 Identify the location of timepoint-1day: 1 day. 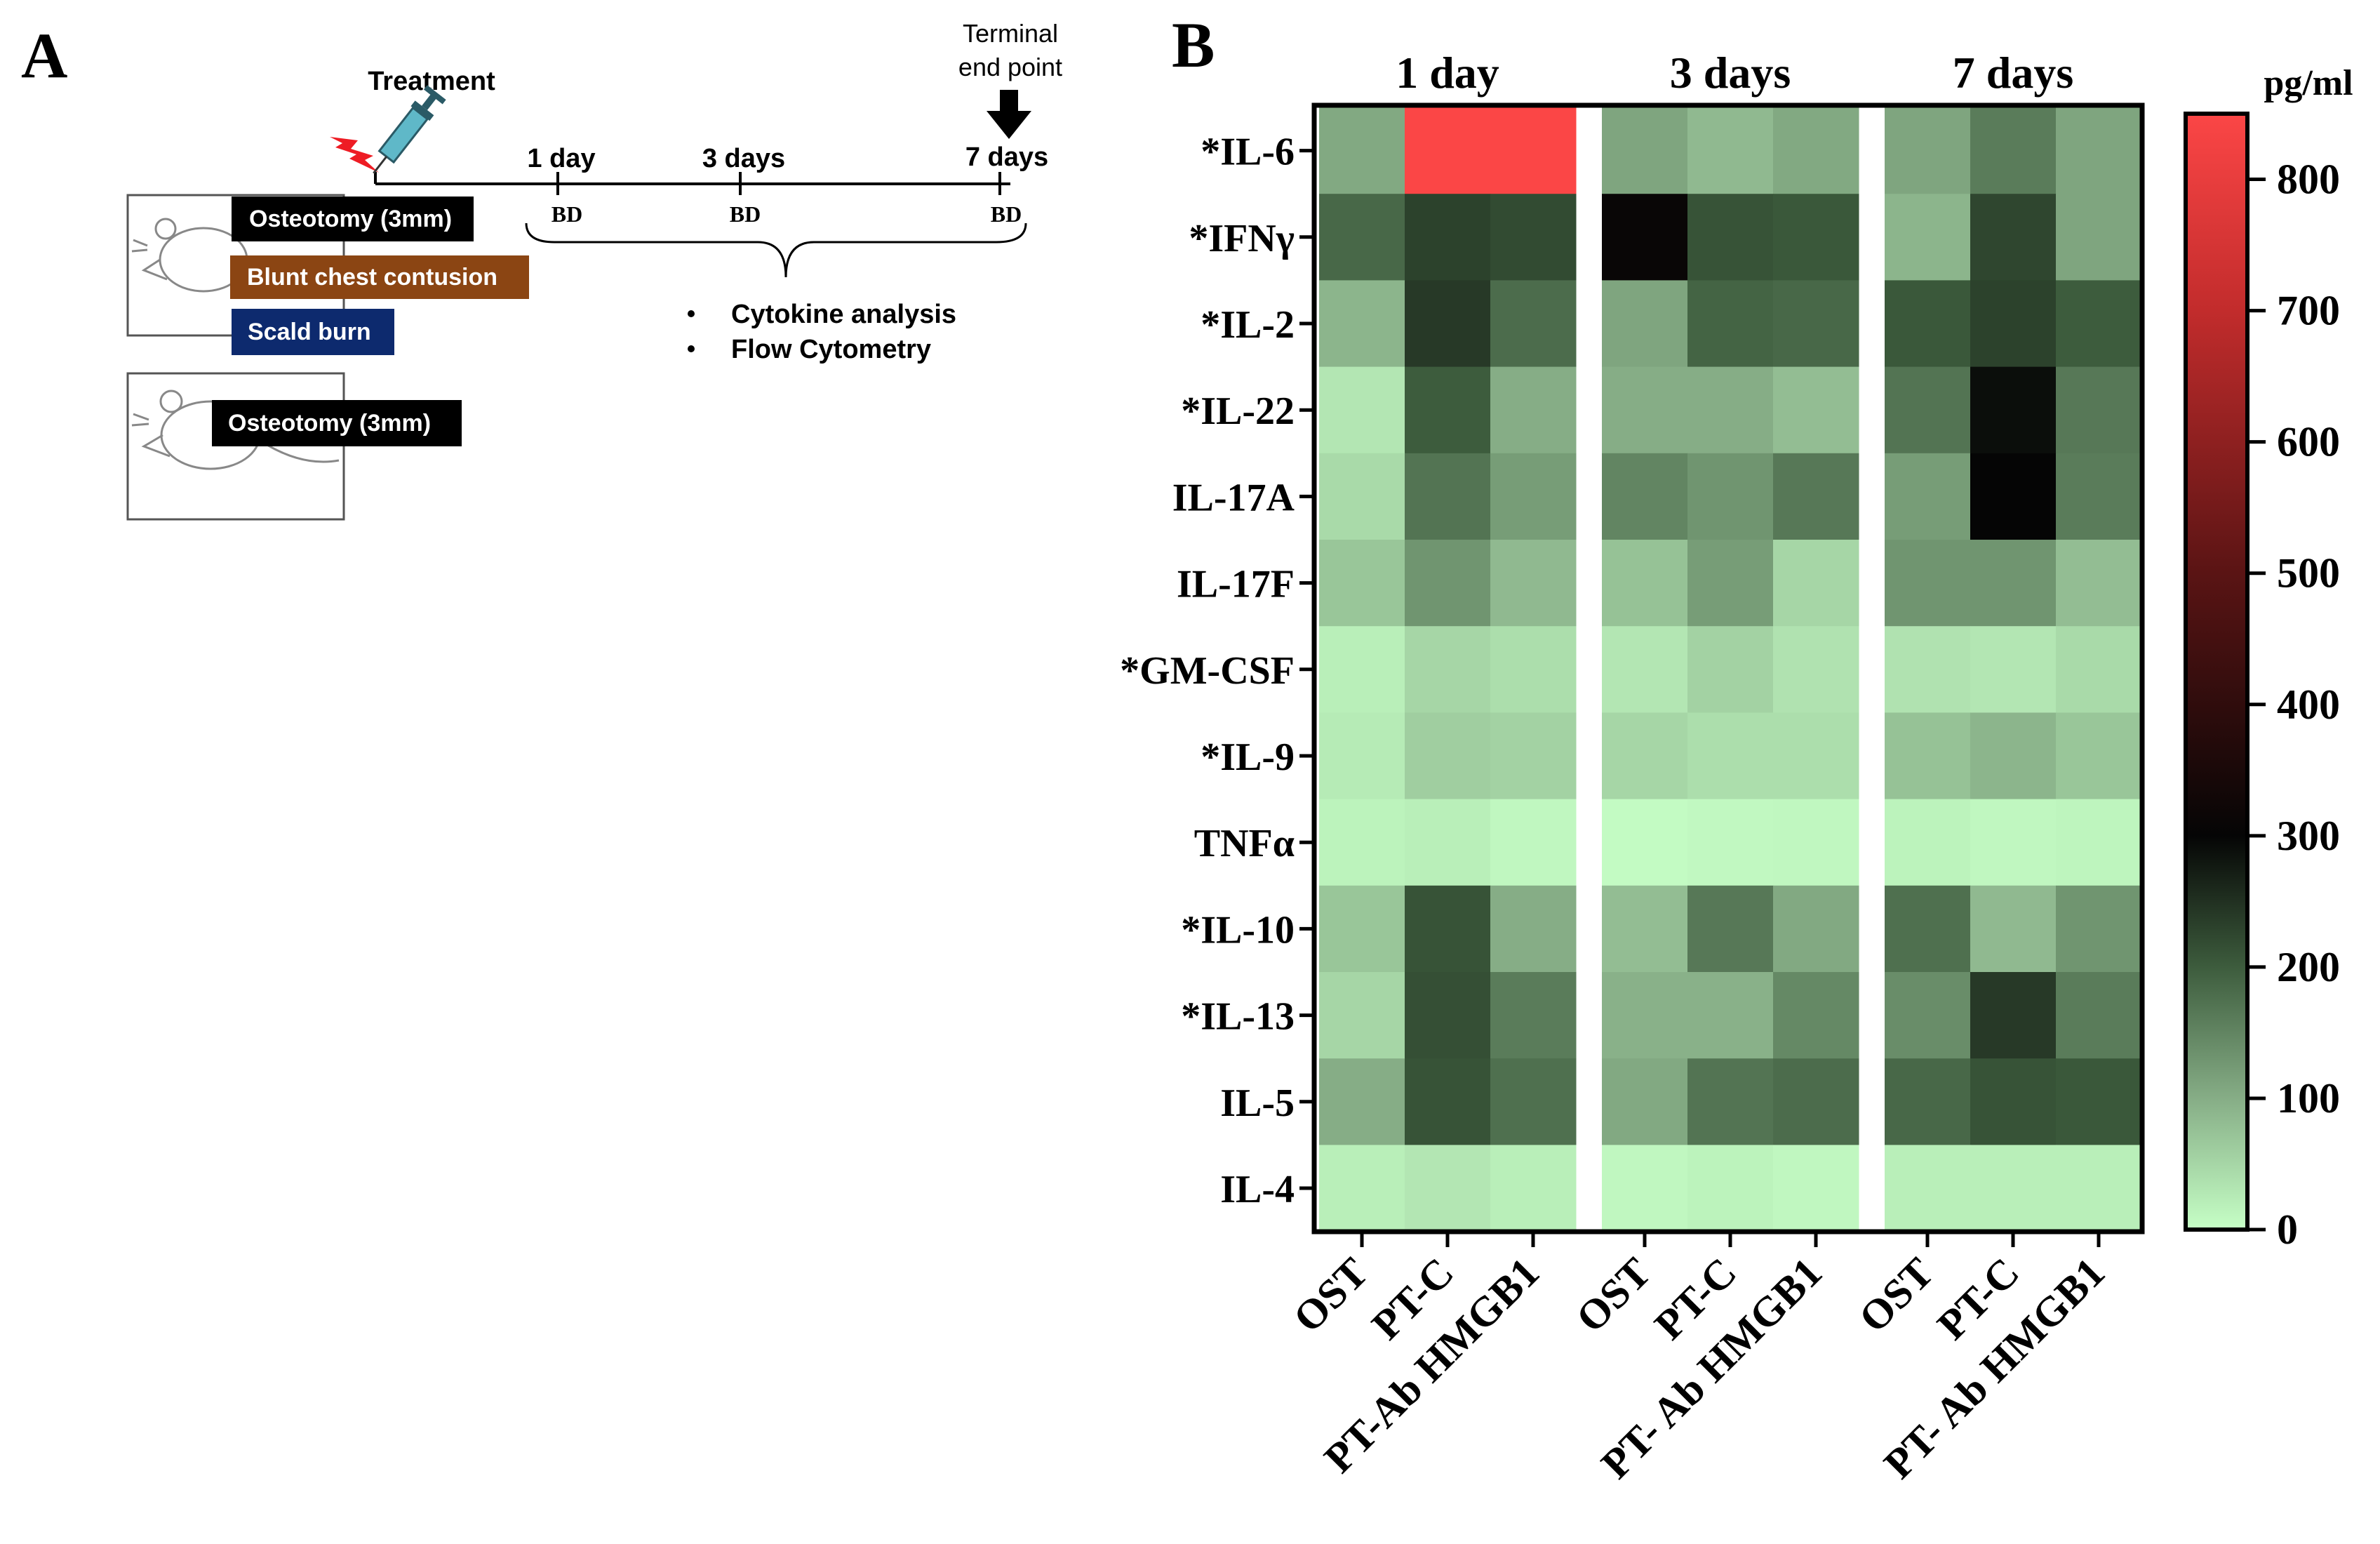
(561, 158).